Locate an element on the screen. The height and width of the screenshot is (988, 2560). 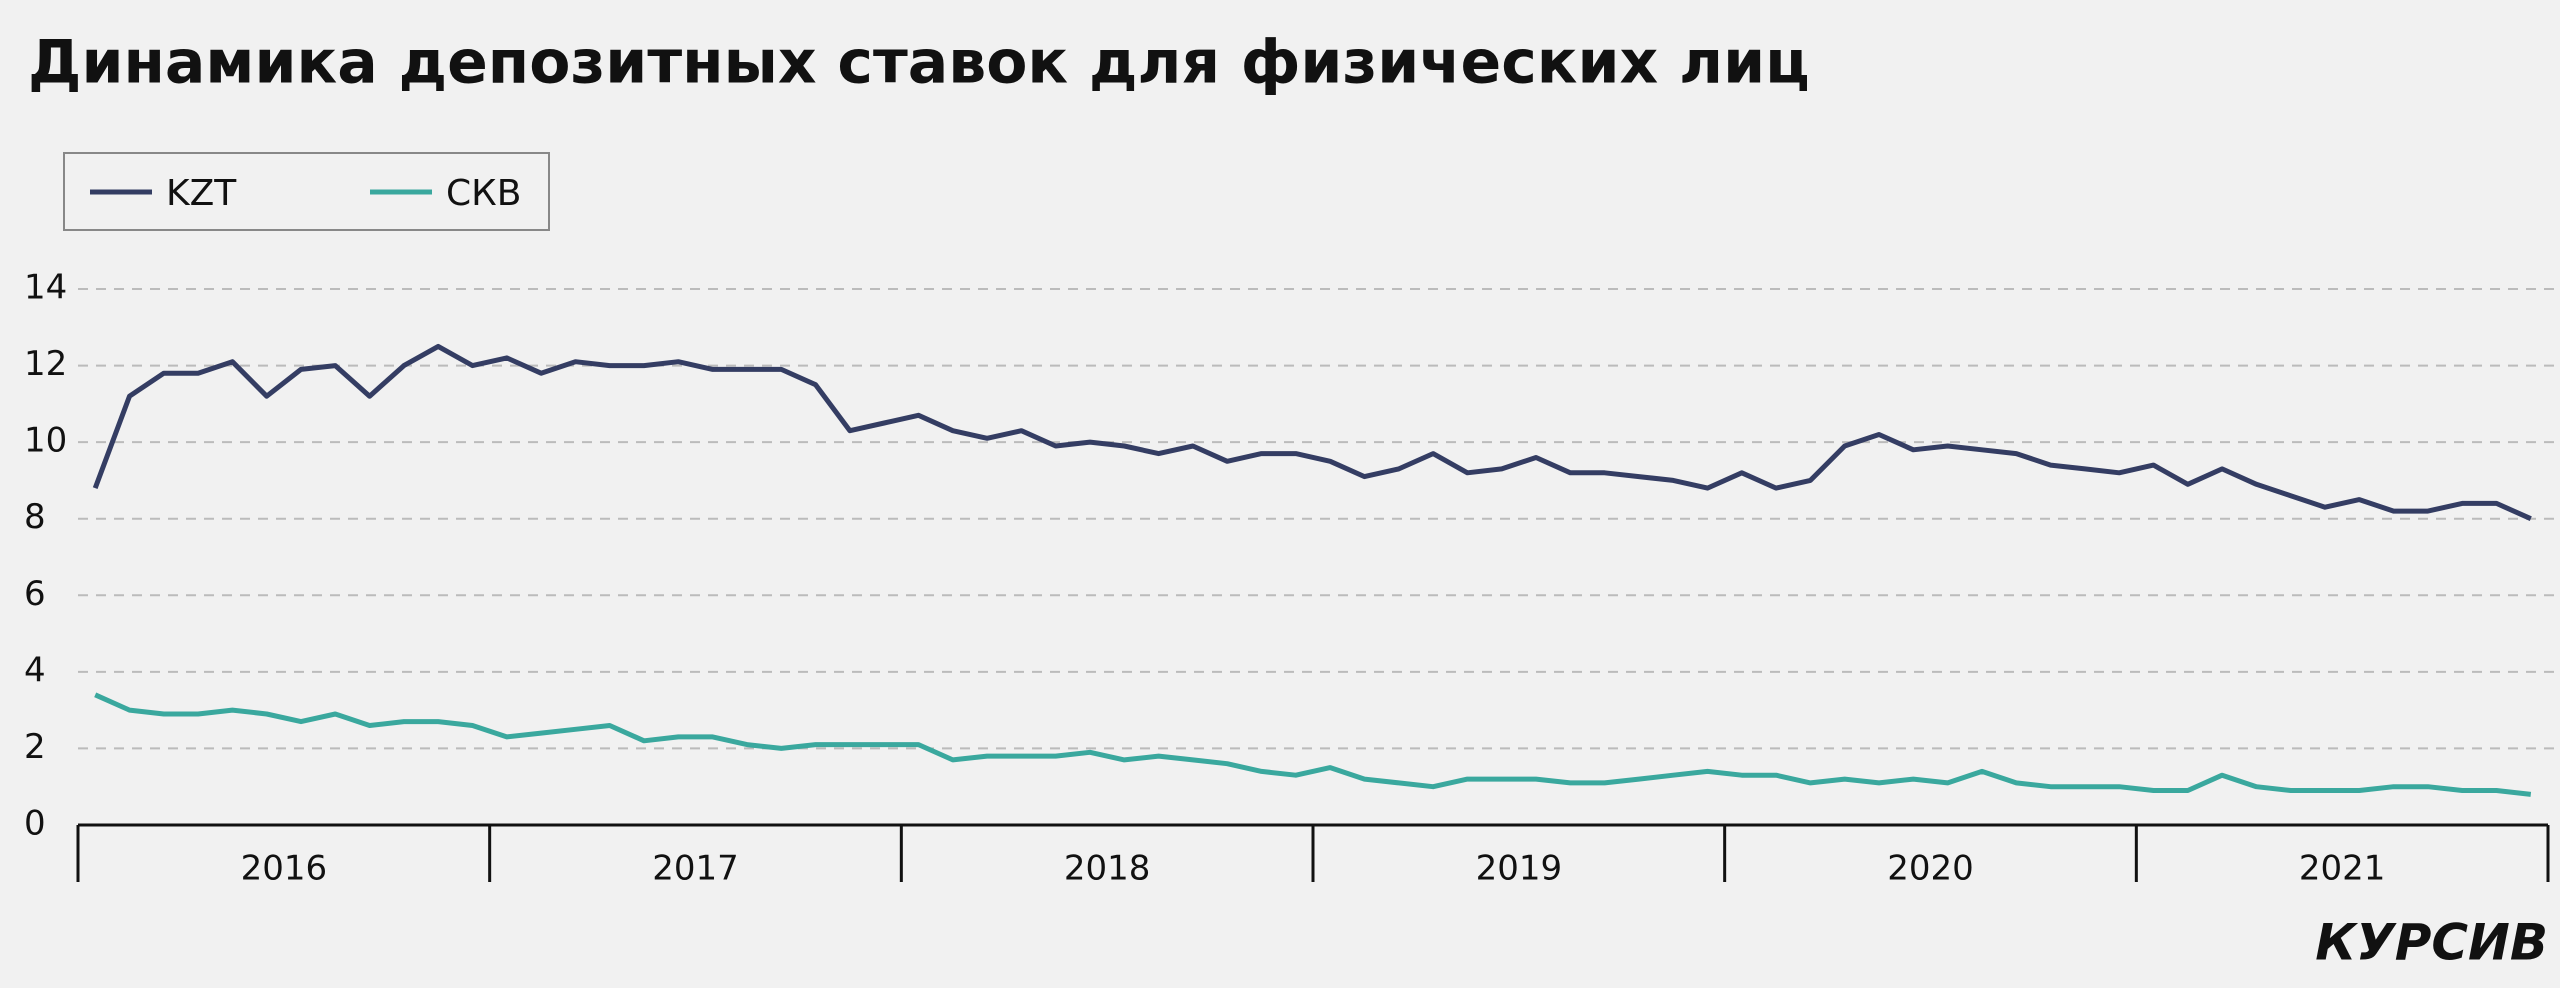
legend-label: СКВ is located at coordinates (483, 193).